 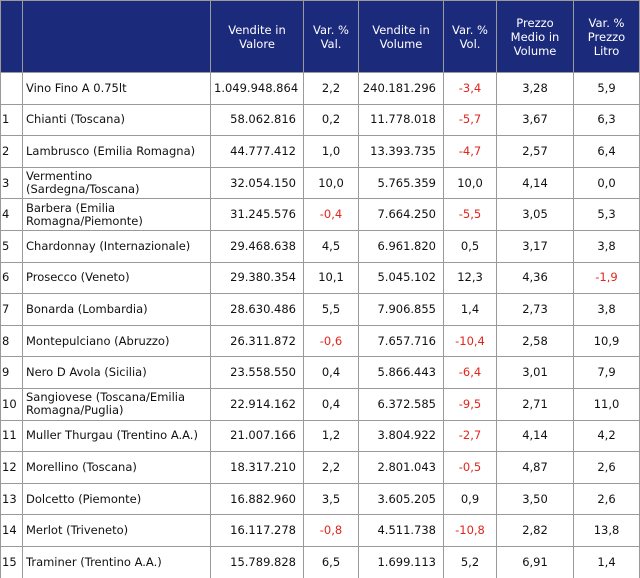 What do you see at coordinates (331, 561) in the screenshot?
I see `value-cell: 6,5` at bounding box center [331, 561].